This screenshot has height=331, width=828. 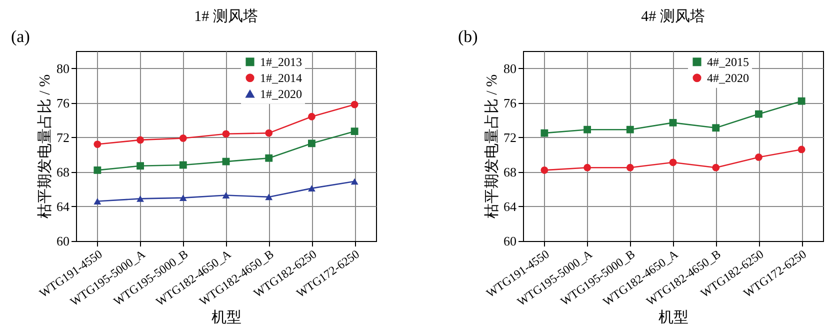 What do you see at coordinates (281, 93) in the screenshot?
I see `legend-label: 1#_2020` at bounding box center [281, 93].